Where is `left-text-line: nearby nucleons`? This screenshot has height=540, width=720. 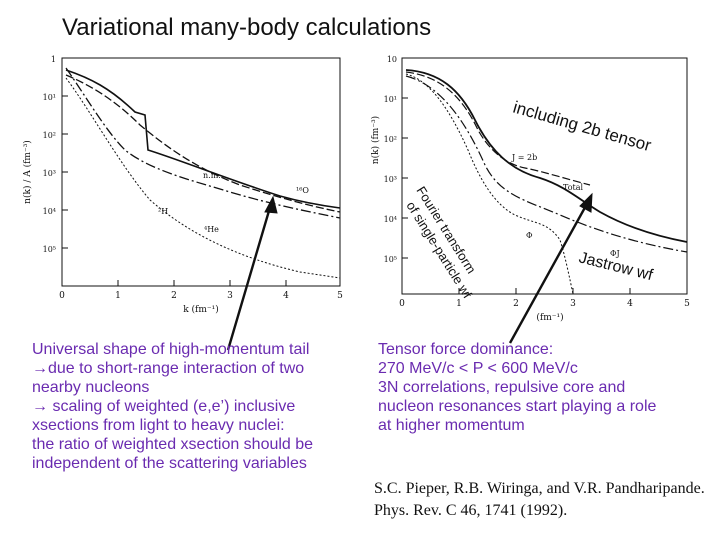 left-text-line: nearby nucleons is located at coordinates (91, 387).